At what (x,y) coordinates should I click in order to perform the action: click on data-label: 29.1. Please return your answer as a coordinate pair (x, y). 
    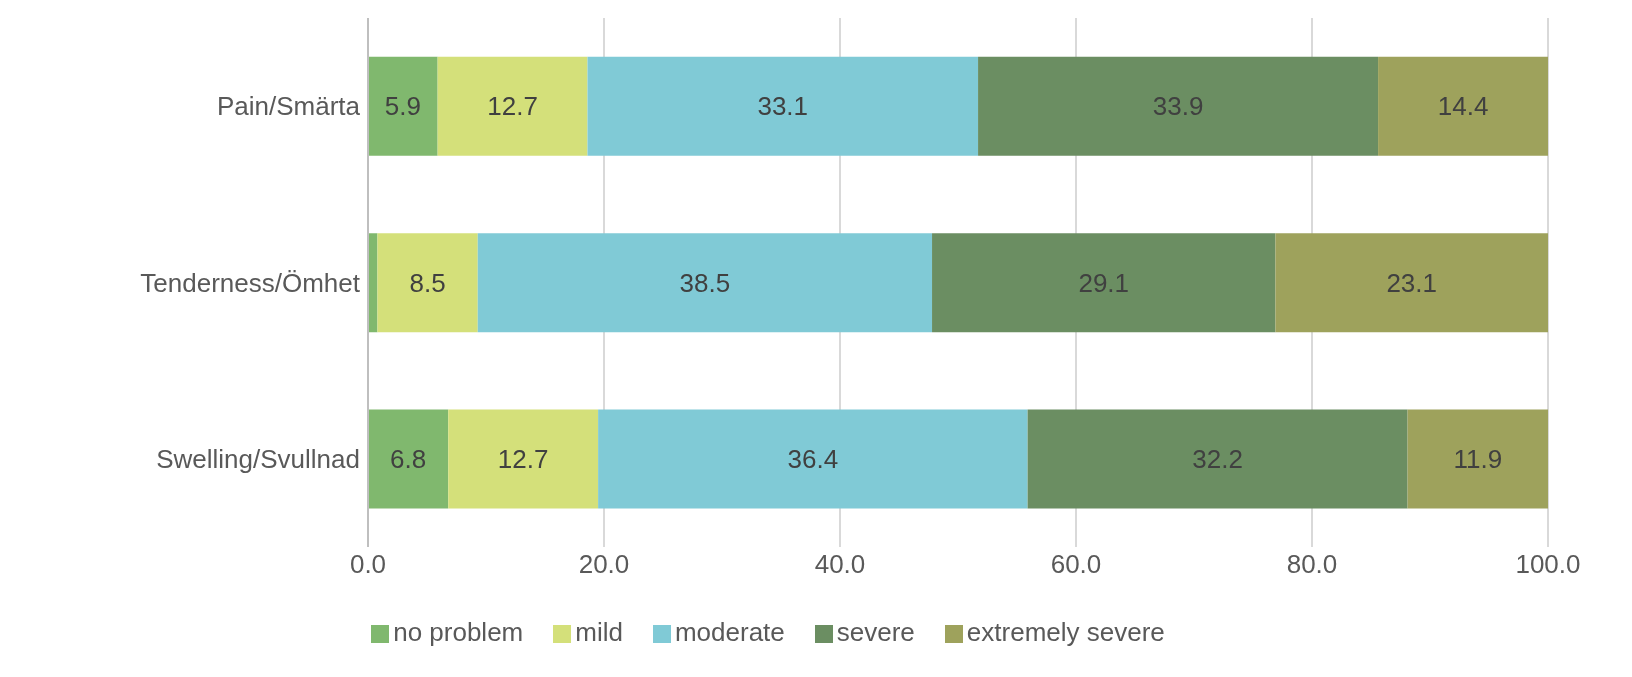
    Looking at the image, I should click on (1104, 282).